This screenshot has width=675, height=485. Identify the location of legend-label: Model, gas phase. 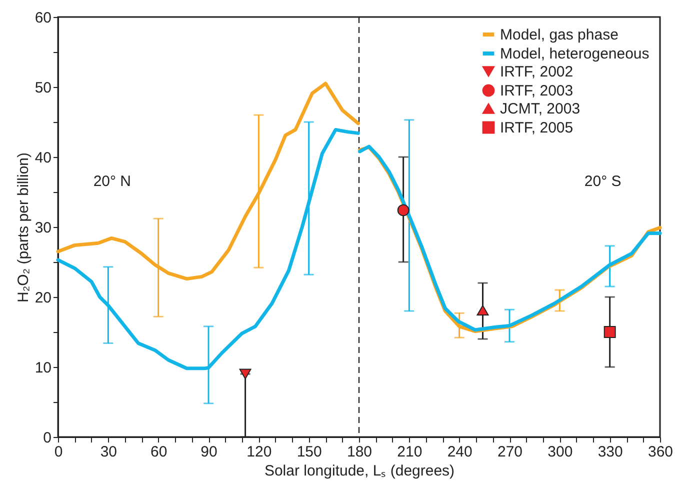
(559, 35).